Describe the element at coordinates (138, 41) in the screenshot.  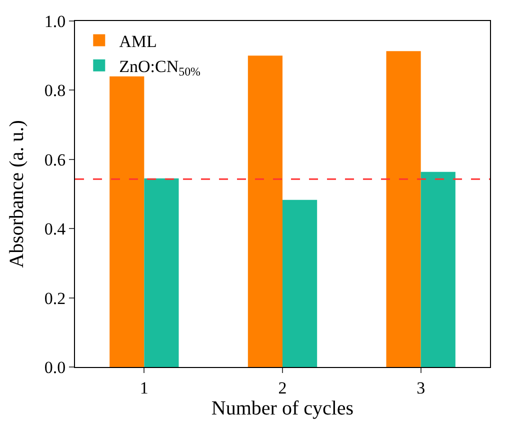
I see `legend-label: AML` at that location.